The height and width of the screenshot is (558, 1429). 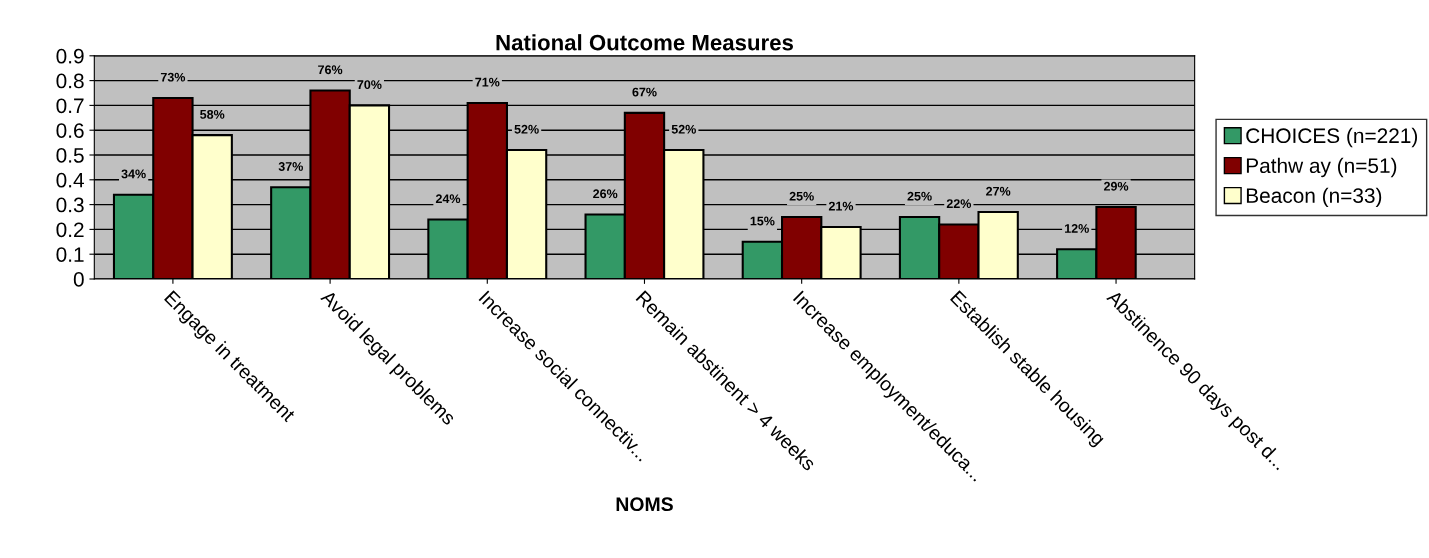 What do you see at coordinates (1314, 197) in the screenshot?
I see `legend-label: Beacon (n=33)` at bounding box center [1314, 197].